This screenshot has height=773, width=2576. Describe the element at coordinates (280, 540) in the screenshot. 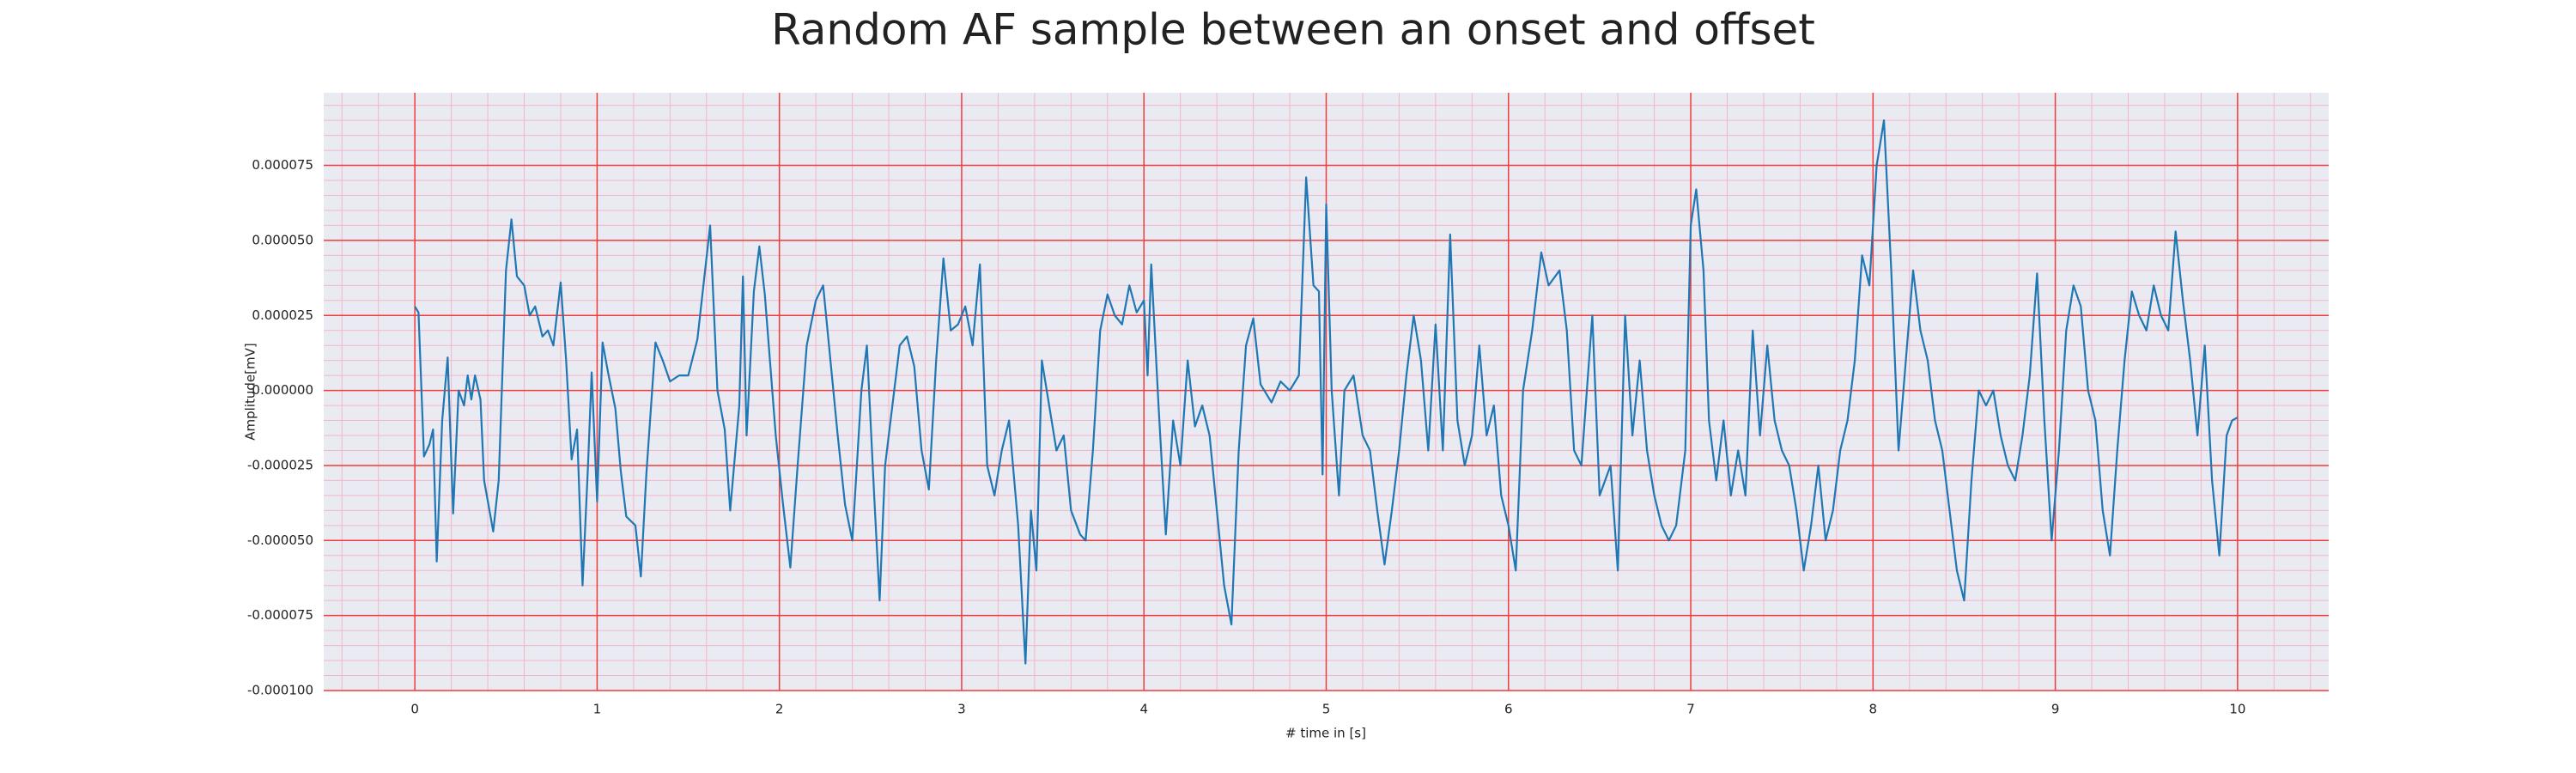

I see `y-tick-label: -0.000050` at that location.